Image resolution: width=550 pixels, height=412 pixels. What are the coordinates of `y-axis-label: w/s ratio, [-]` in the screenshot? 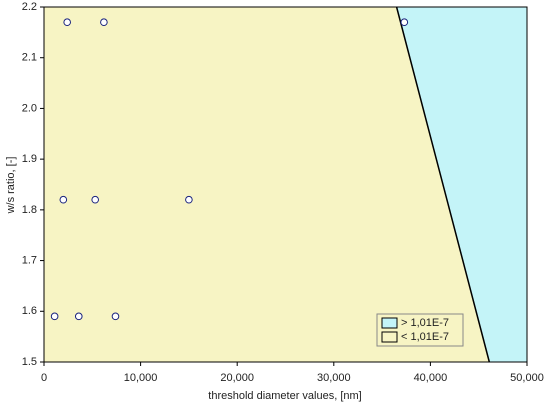 It's located at (11, 186).